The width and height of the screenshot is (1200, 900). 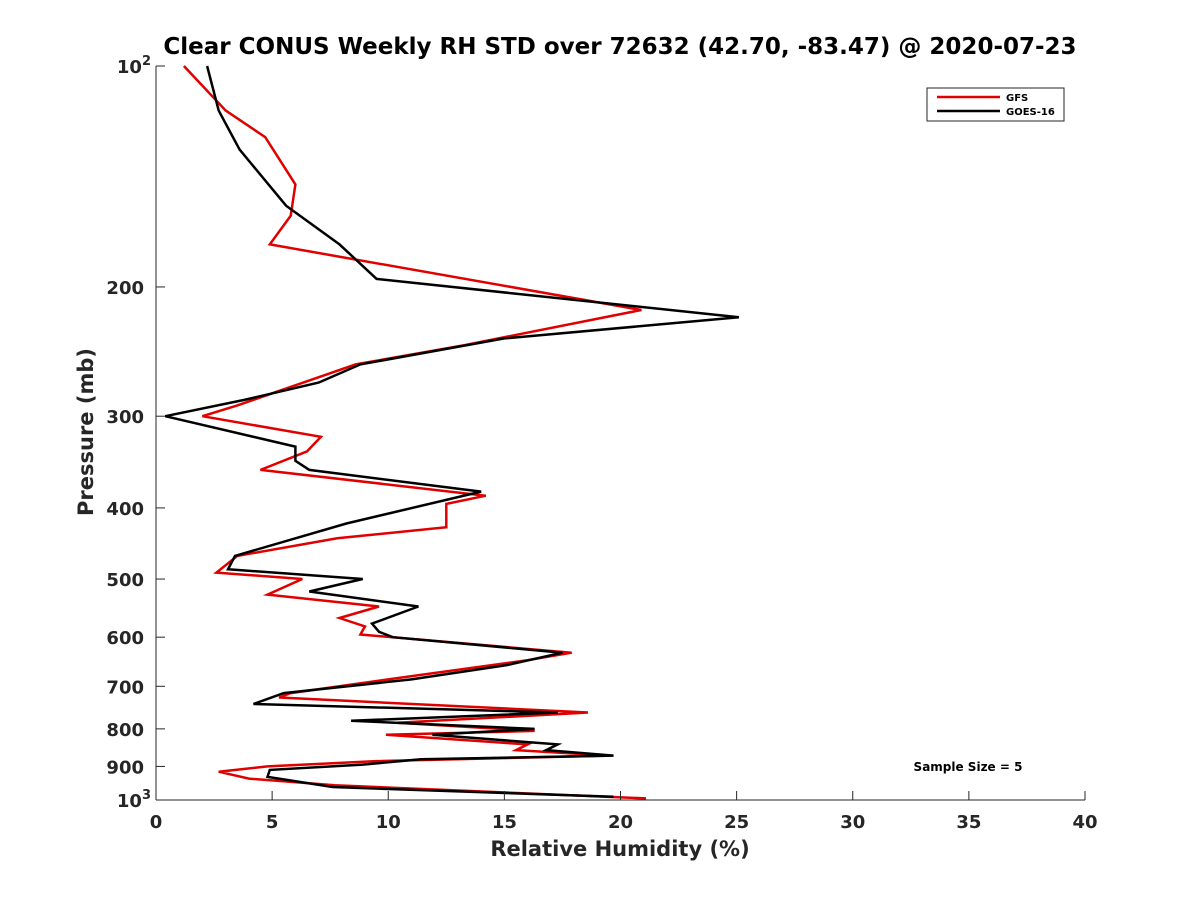 I want to click on y-tick-label: 800, so click(x=125, y=730).